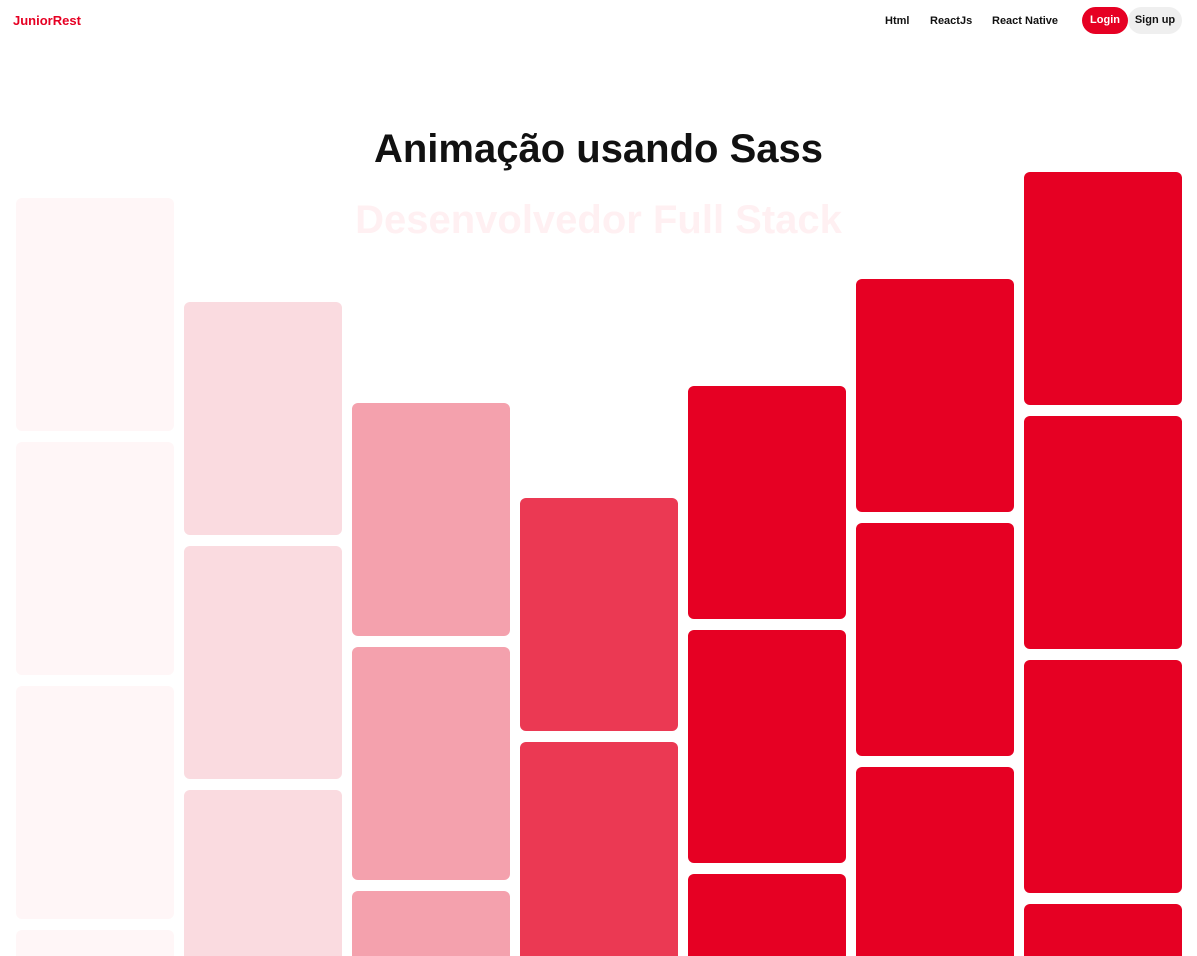  I want to click on nav-link-reactjs: ReactJs, so click(951, 21).